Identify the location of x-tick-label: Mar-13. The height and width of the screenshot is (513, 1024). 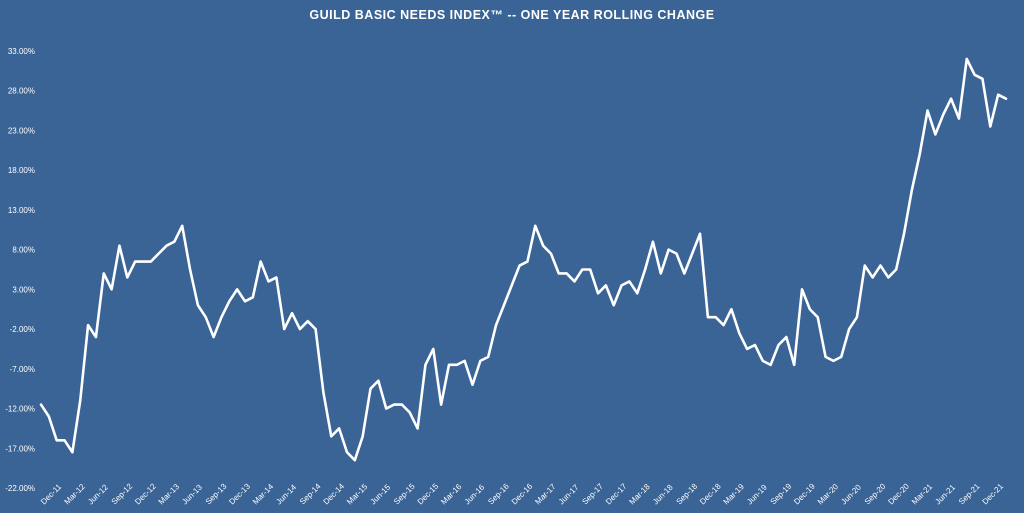
(169, 494).